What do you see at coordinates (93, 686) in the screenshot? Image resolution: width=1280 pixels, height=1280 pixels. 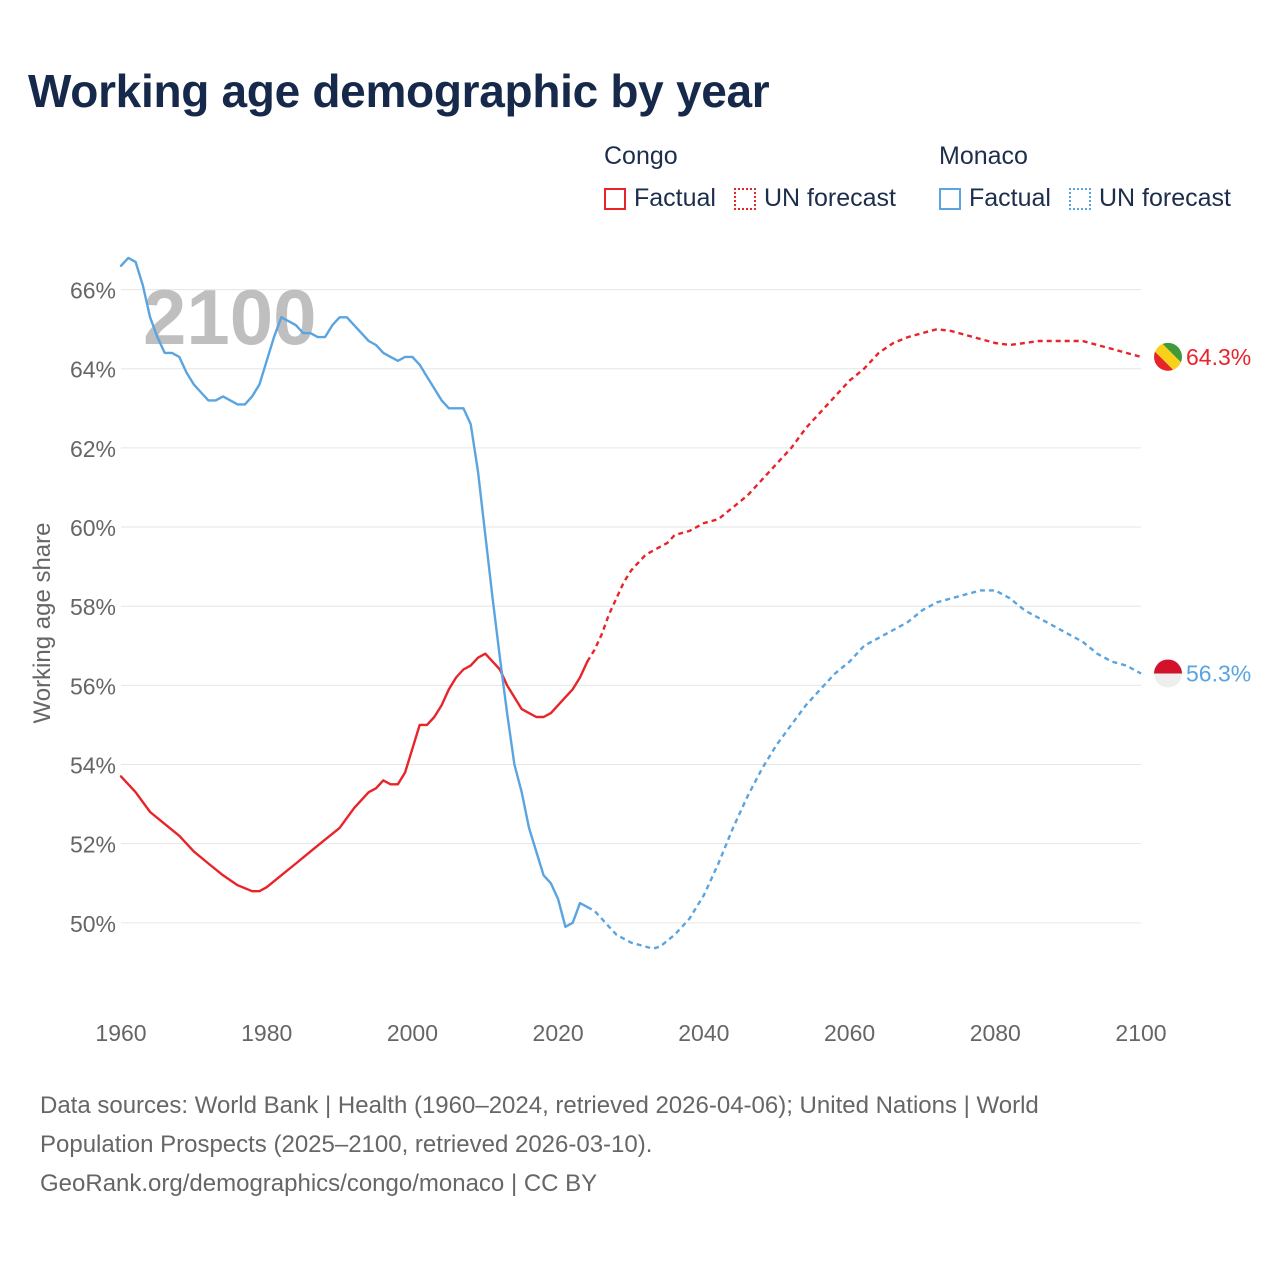 I see `y-tick-label: 56%` at bounding box center [93, 686].